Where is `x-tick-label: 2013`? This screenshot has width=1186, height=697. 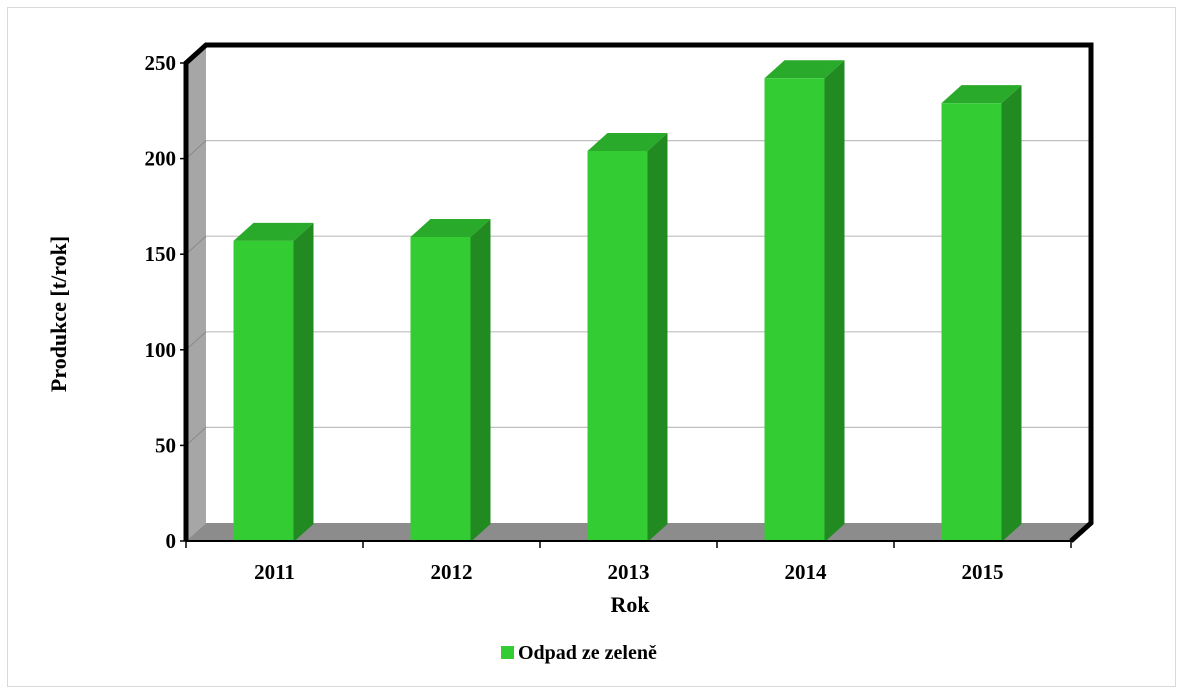
x-tick-label: 2013 is located at coordinates (629, 572).